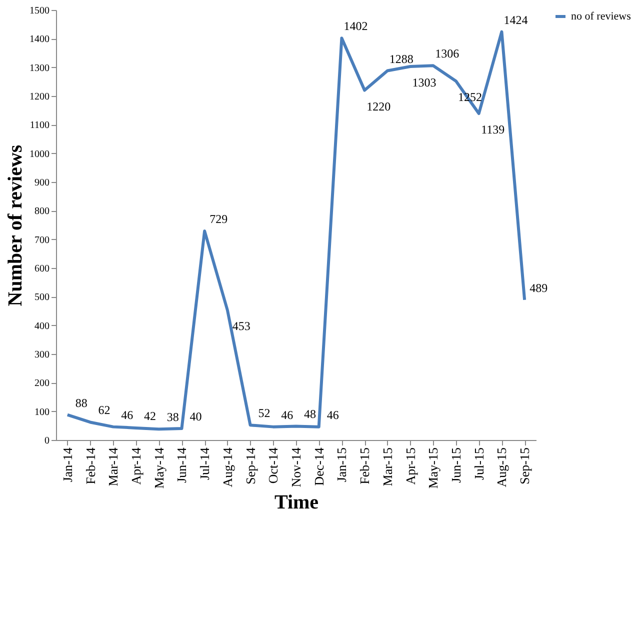 The image size is (636, 632). Describe the element at coordinates (42, 326) in the screenshot. I see `y-tick-label: 400` at that location.